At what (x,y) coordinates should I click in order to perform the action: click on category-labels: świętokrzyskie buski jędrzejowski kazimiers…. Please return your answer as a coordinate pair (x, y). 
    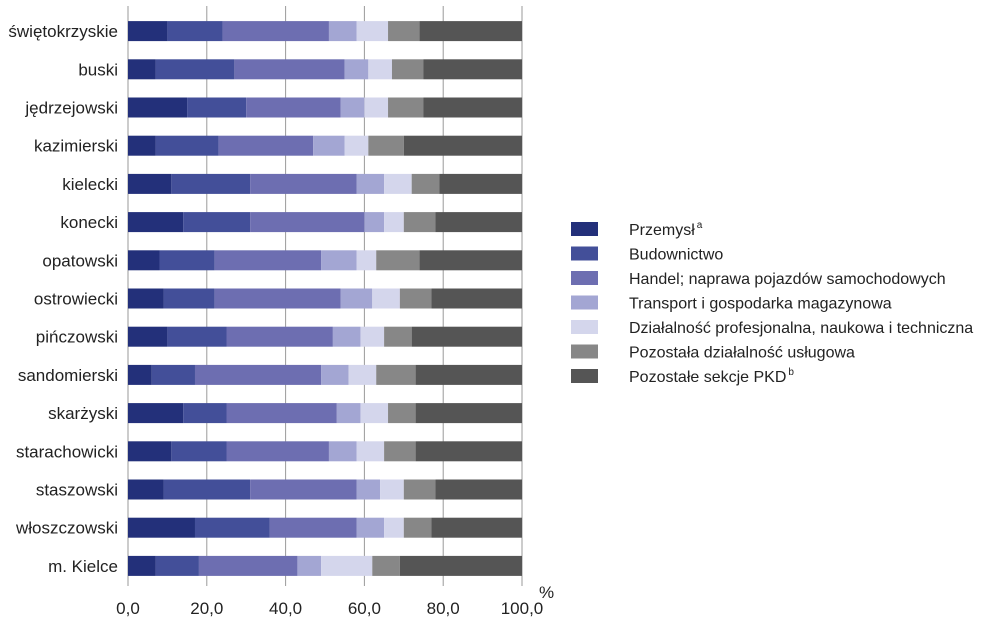
    Looking at the image, I should click on (63, 299).